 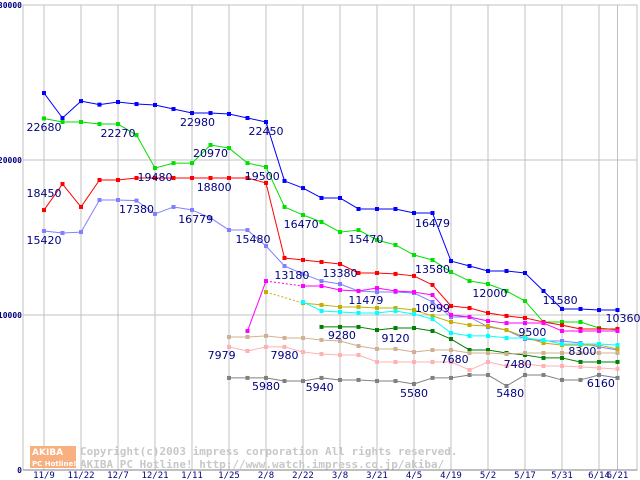 What do you see at coordinates (44, 240) in the screenshot?
I see `data-label: 15420` at bounding box center [44, 240].